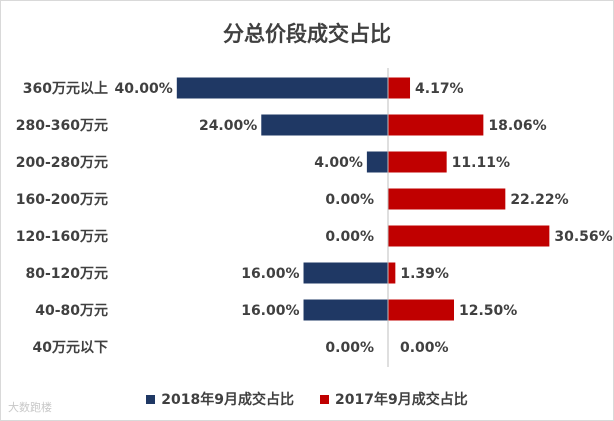 The width and height of the screenshot is (614, 421). I want to click on category-label: 40万元以下, so click(70, 348).